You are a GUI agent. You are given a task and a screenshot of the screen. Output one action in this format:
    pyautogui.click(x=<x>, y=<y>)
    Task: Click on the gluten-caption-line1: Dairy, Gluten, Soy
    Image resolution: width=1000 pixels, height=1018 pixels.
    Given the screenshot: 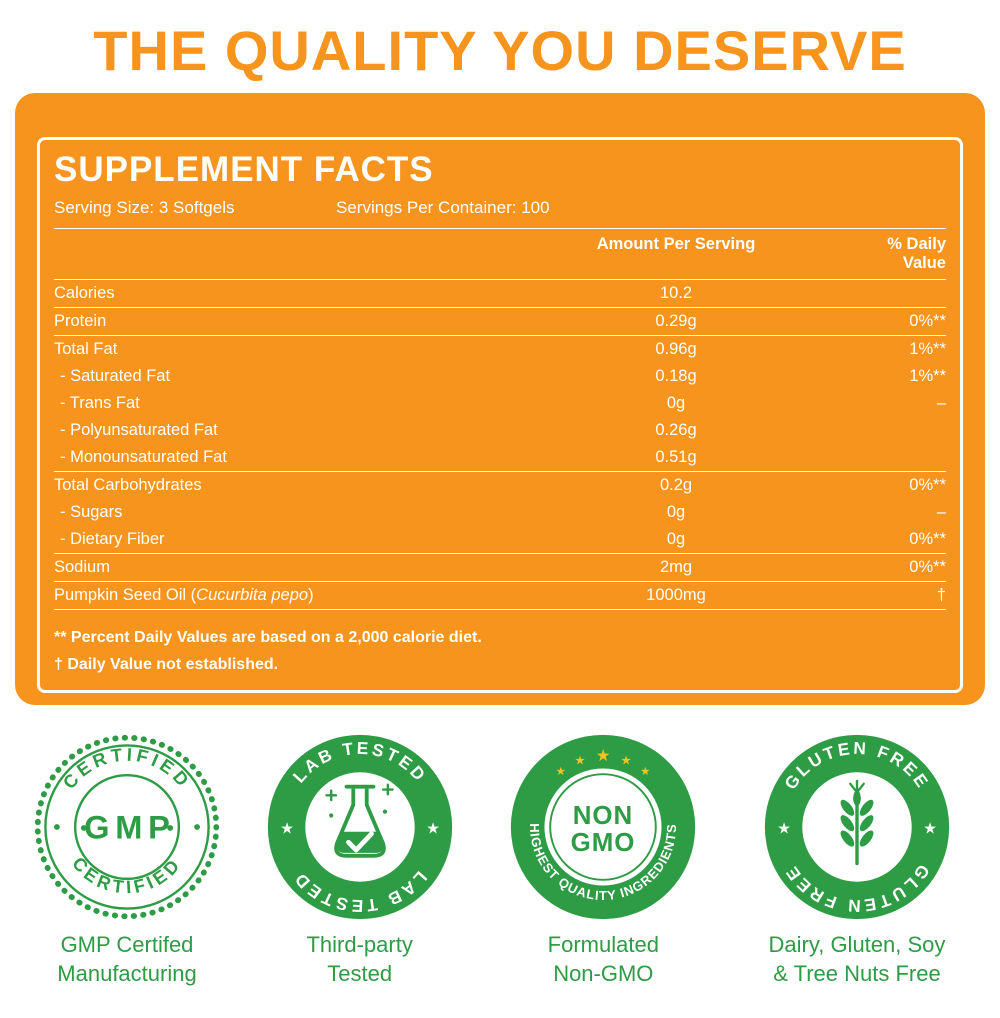 What is the action you would take?
    pyautogui.click(x=857, y=944)
    